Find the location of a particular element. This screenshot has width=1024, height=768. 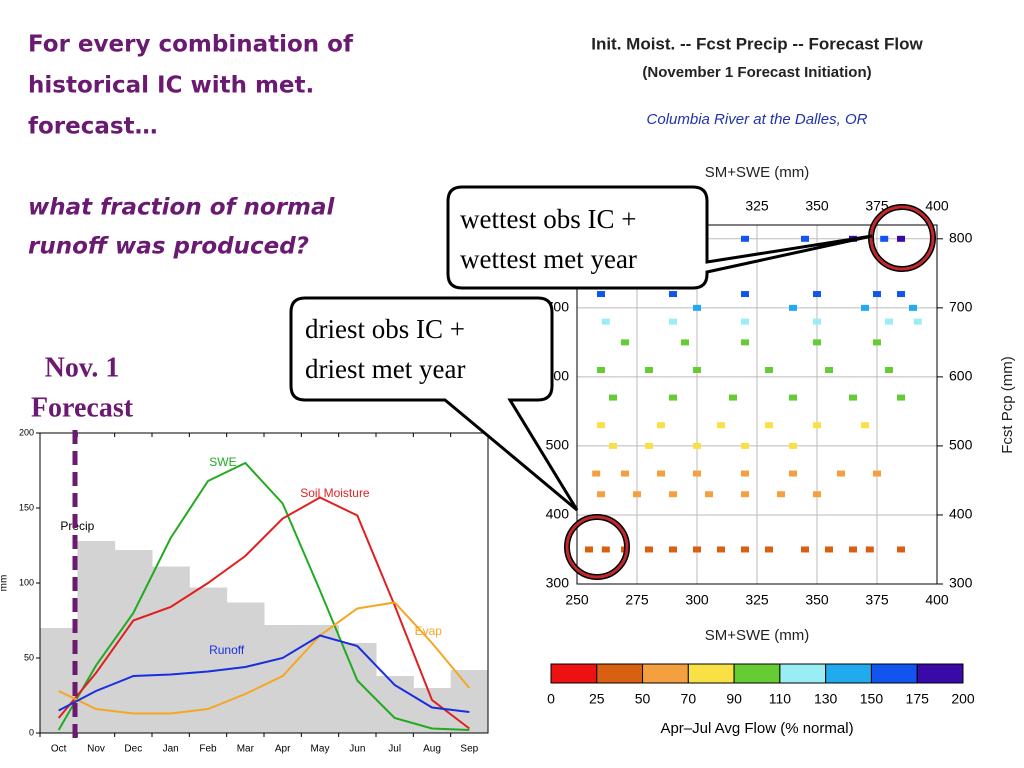

x-tick-label: 325 is located at coordinates (757, 206).